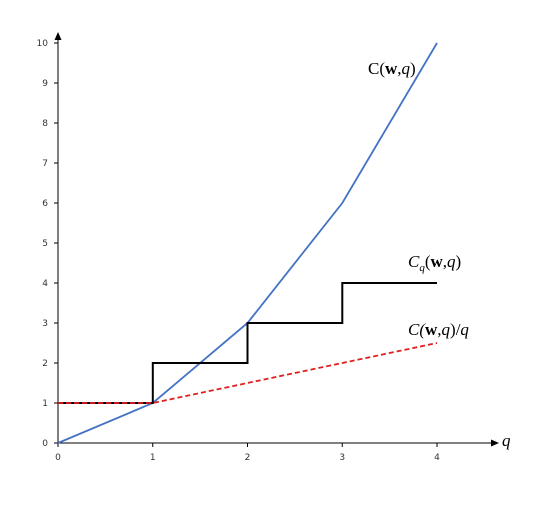 Image resolution: width=552 pixels, height=518 pixels. I want to click on y-tick-label: 10, so click(43, 44).